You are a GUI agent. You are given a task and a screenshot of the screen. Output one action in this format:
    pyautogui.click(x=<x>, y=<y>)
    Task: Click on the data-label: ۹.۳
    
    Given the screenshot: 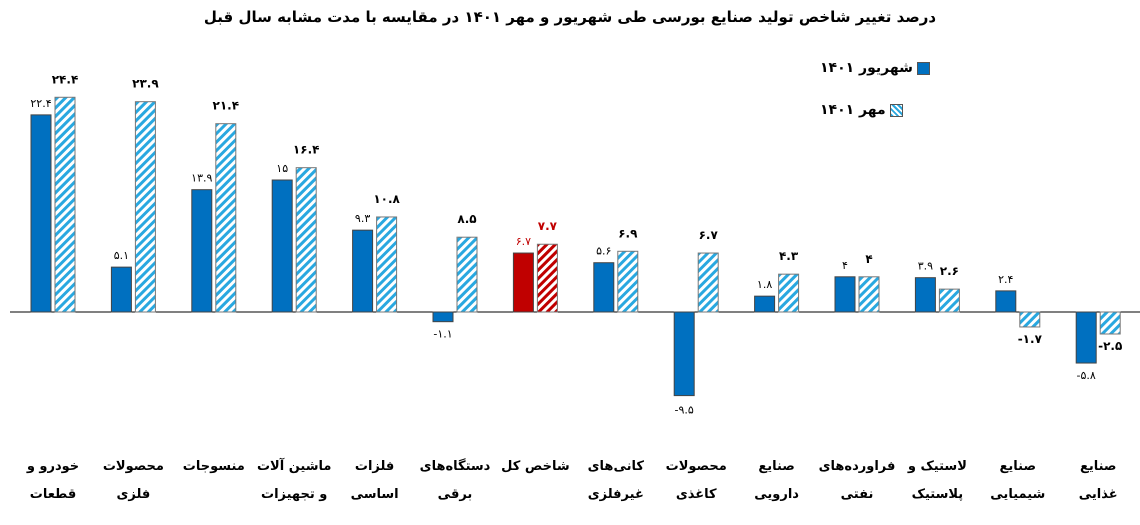 What is the action you would take?
    pyautogui.click(x=362, y=218)
    